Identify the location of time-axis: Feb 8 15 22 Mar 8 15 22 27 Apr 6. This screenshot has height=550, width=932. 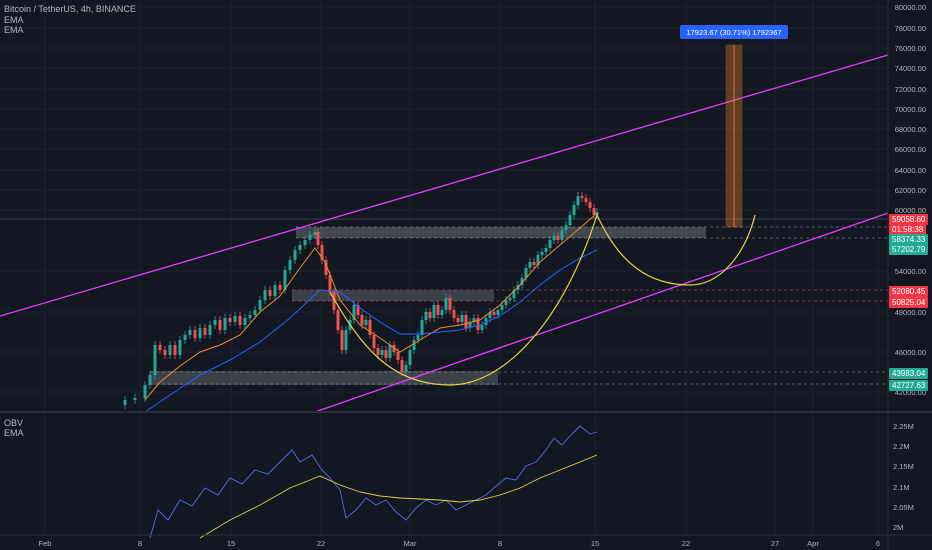
(460, 543).